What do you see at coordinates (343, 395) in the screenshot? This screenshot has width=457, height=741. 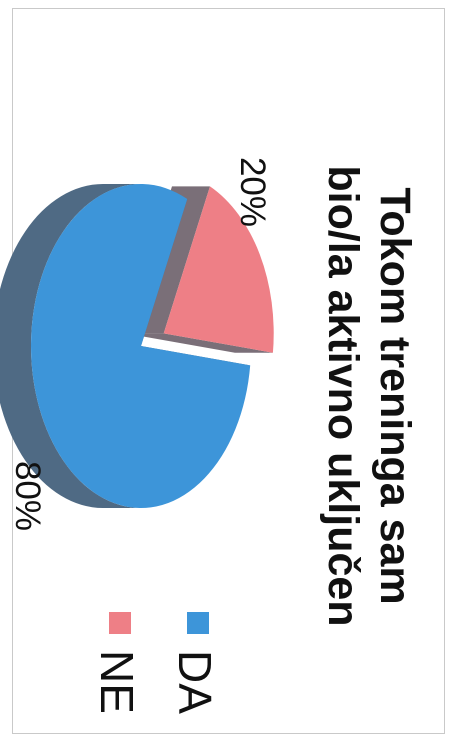 I see `chart-title-line-2: bio/la aktivno uključen` at bounding box center [343, 395].